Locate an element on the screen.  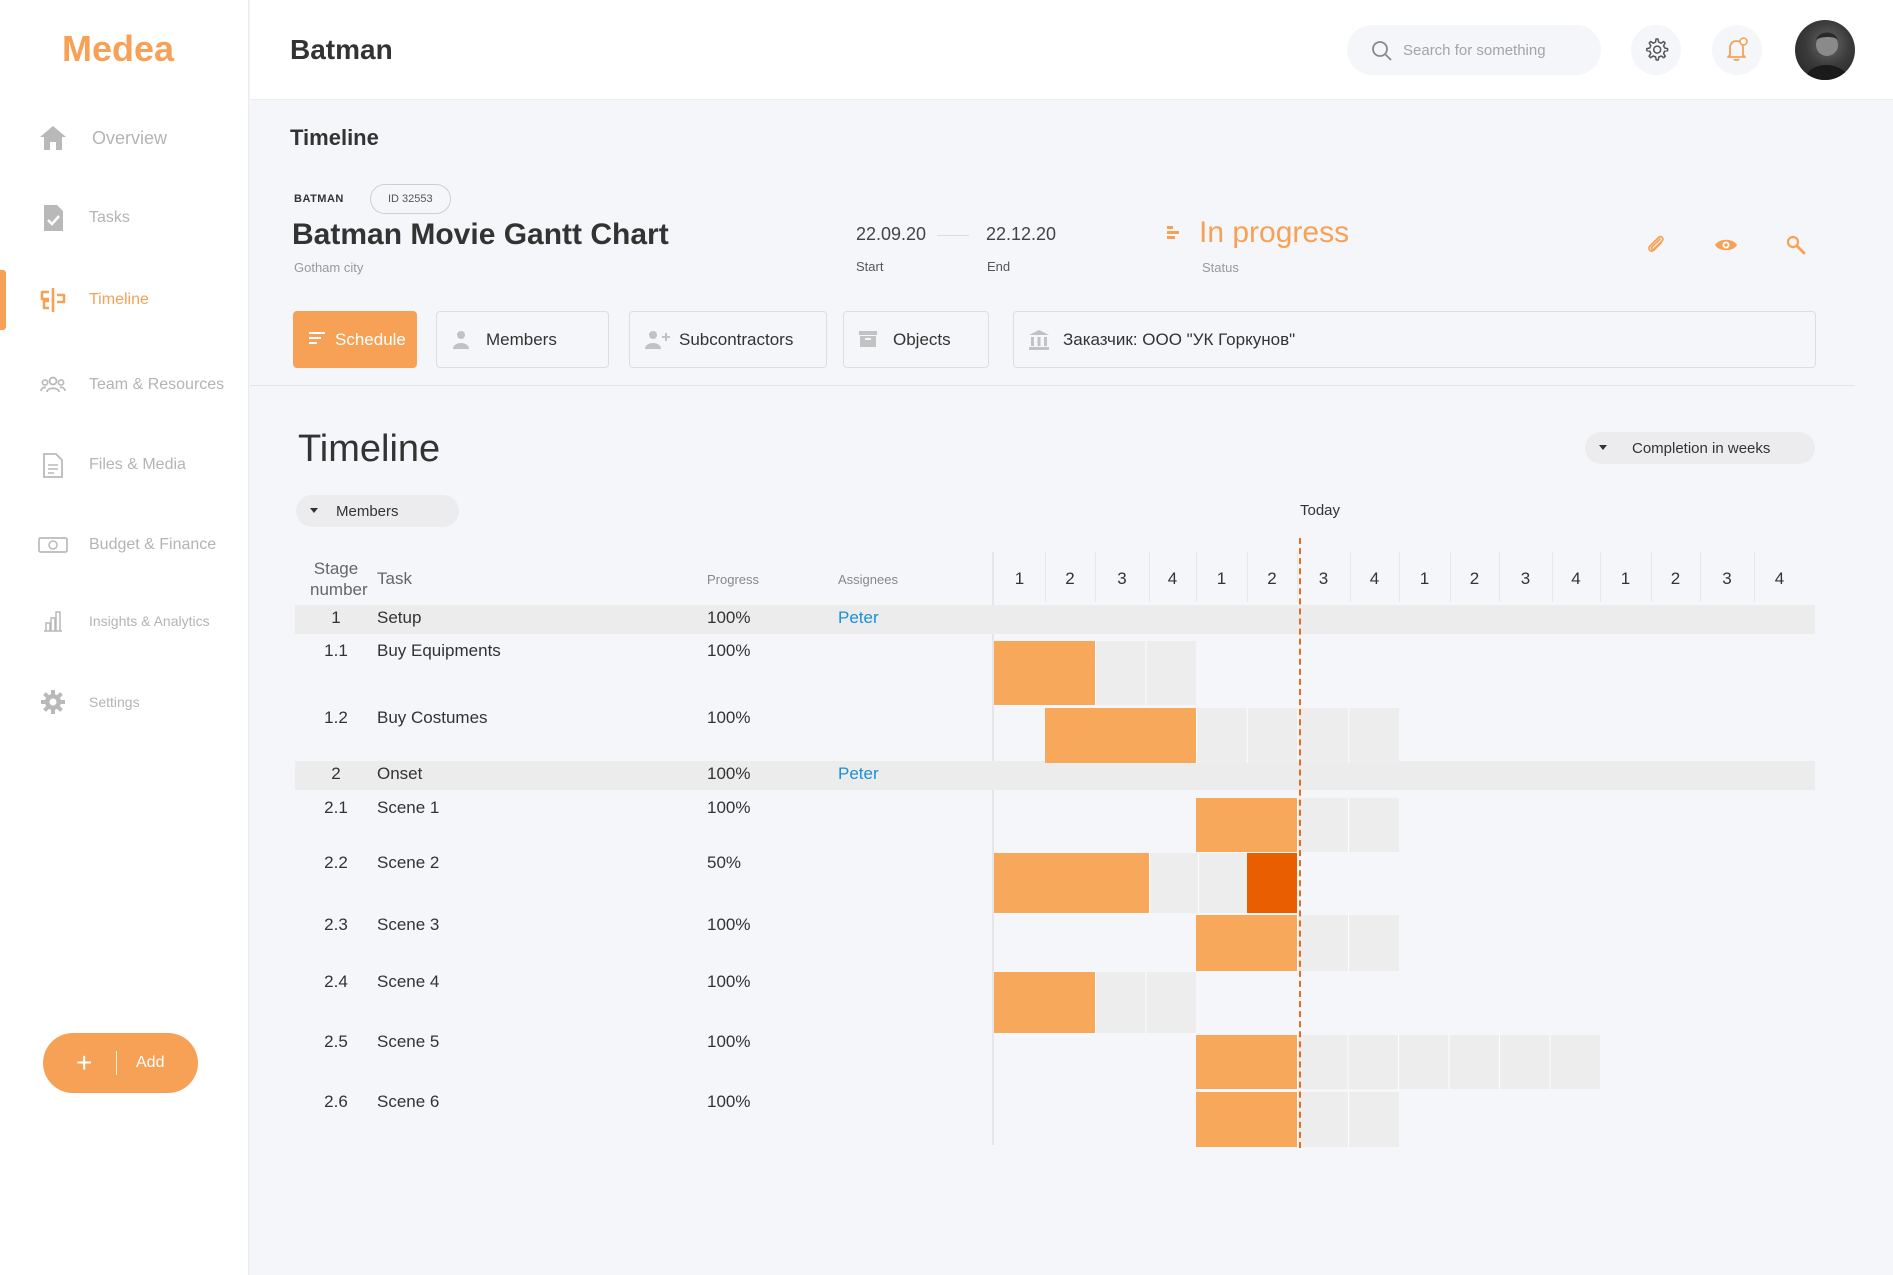
completion-select-value: Completion in weeks is located at coordinates (1701, 448).